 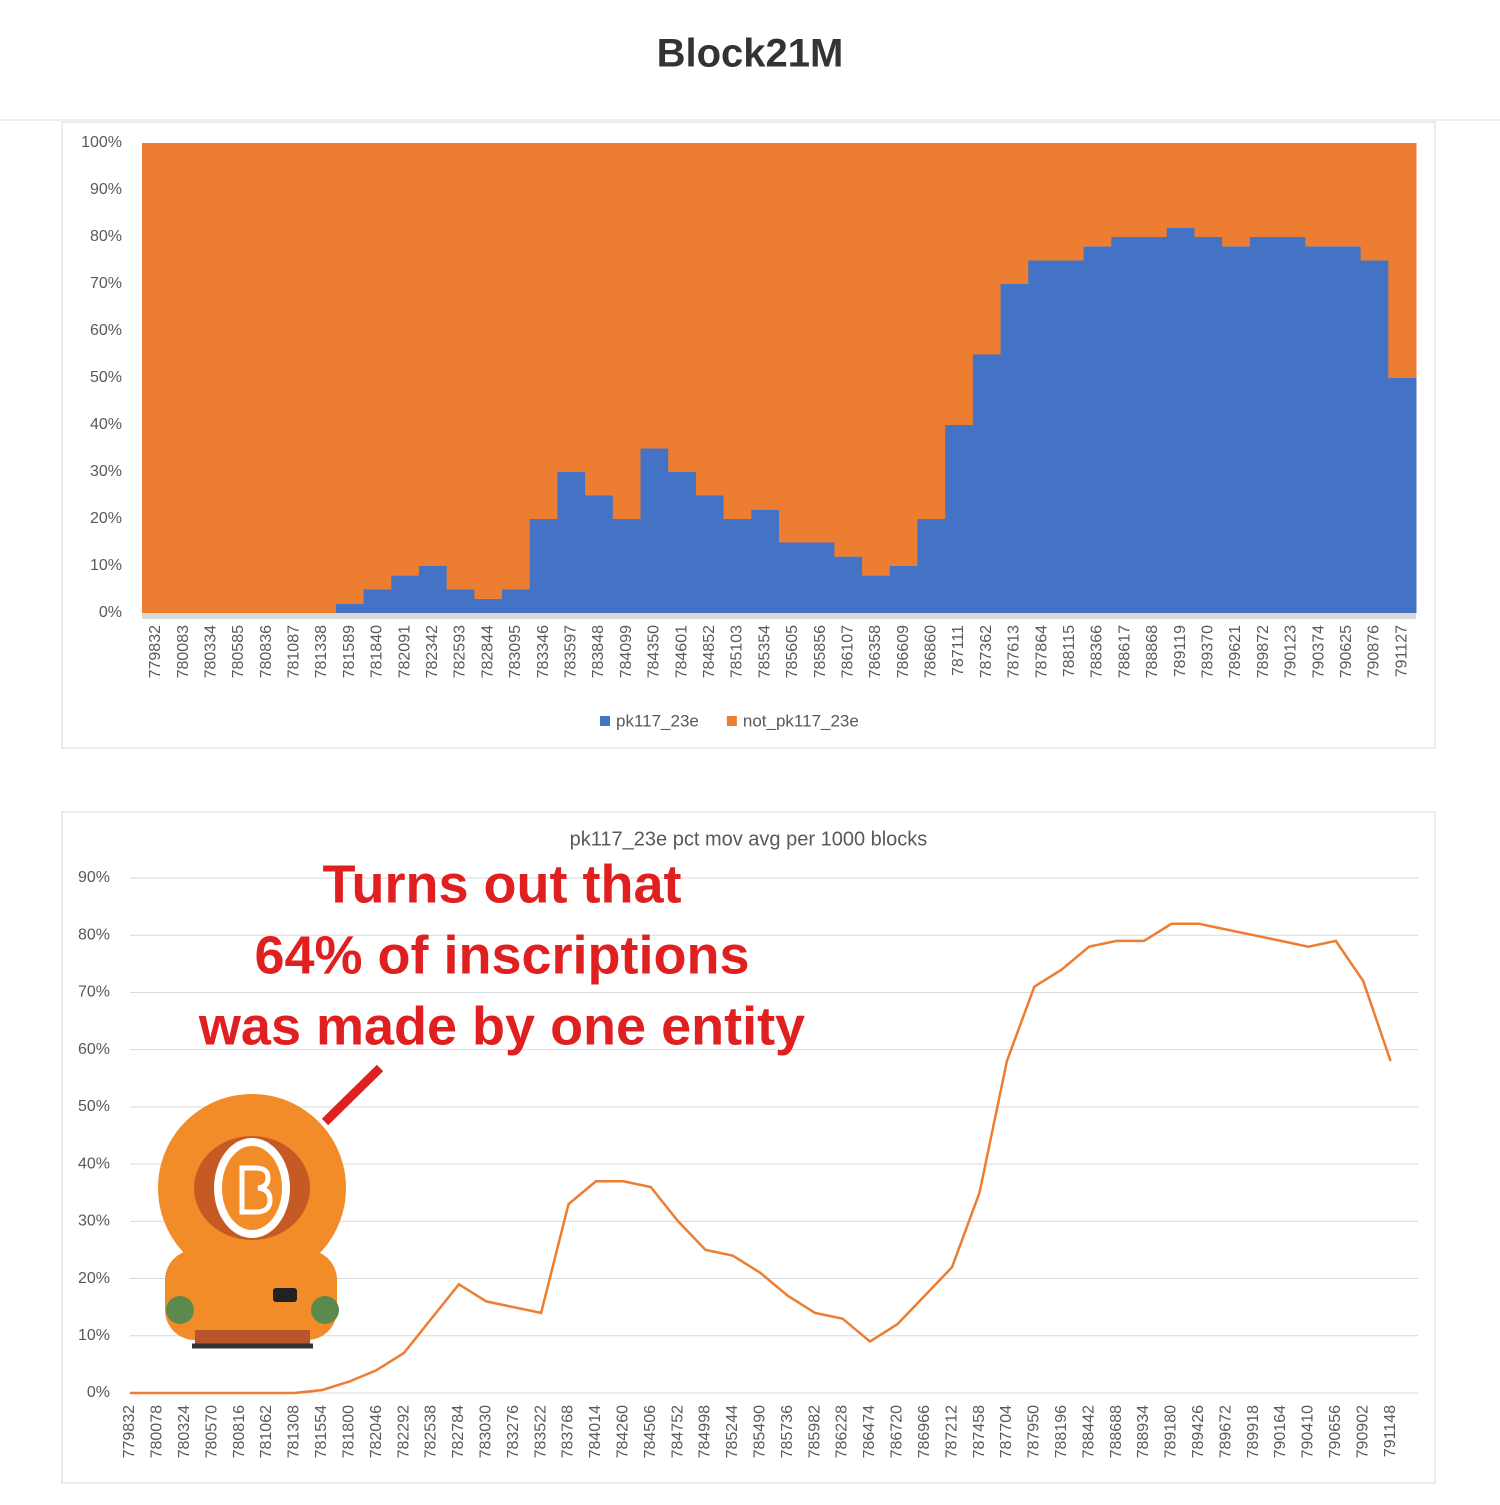 What do you see at coordinates (460, 651) in the screenshot?
I see `x-tick-label: 782593` at bounding box center [460, 651].